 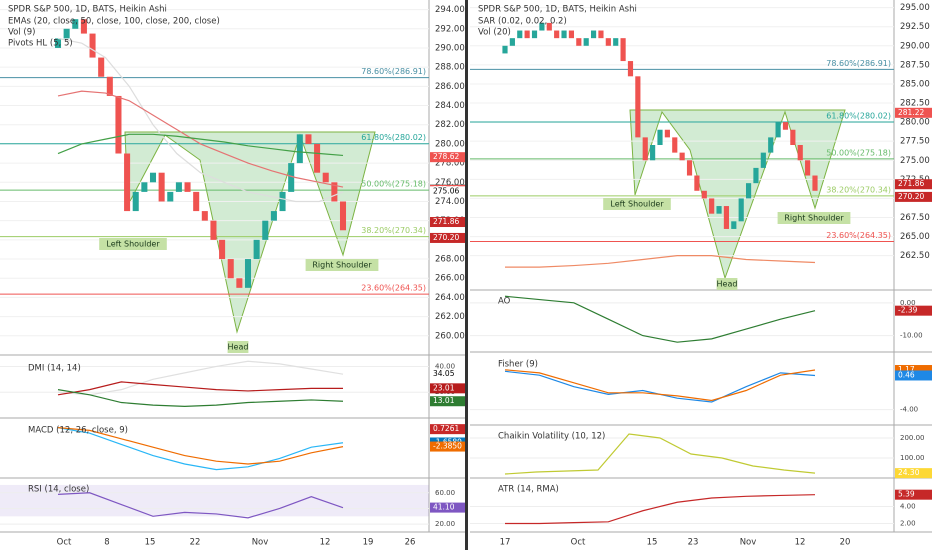 What do you see at coordinates (450, 317) in the screenshot?
I see `y-tick-label: 262.00` at bounding box center [450, 317].